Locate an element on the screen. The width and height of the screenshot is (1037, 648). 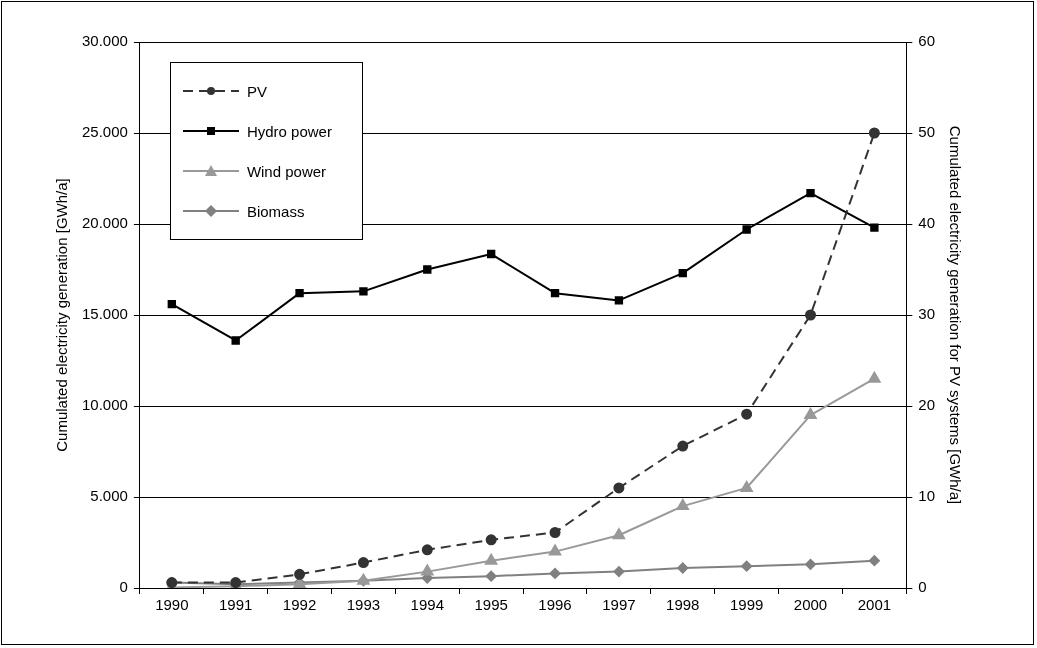
x-tick-label: 1999 is located at coordinates (746, 605).